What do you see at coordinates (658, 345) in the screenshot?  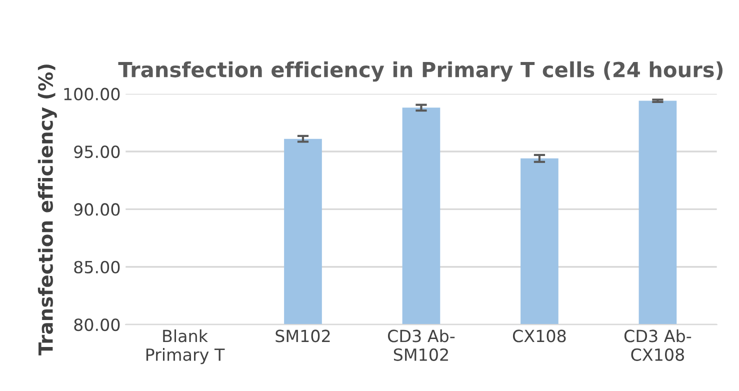 I see `x-tick-label: CD3 Ab- CX108` at bounding box center [658, 345].